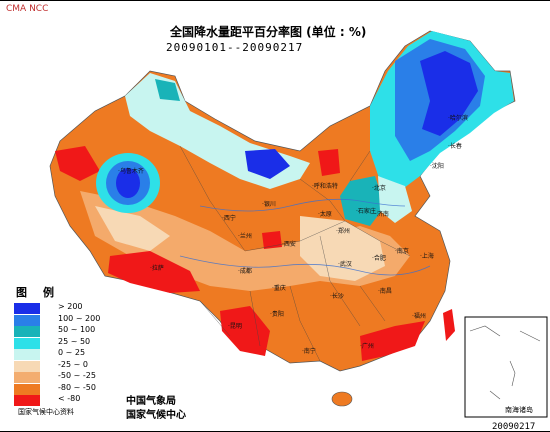  What do you see at coordinates (395, 199) in the screenshot?
I see `anomaly-region-pale-northchina` at bounding box center [395, 199].